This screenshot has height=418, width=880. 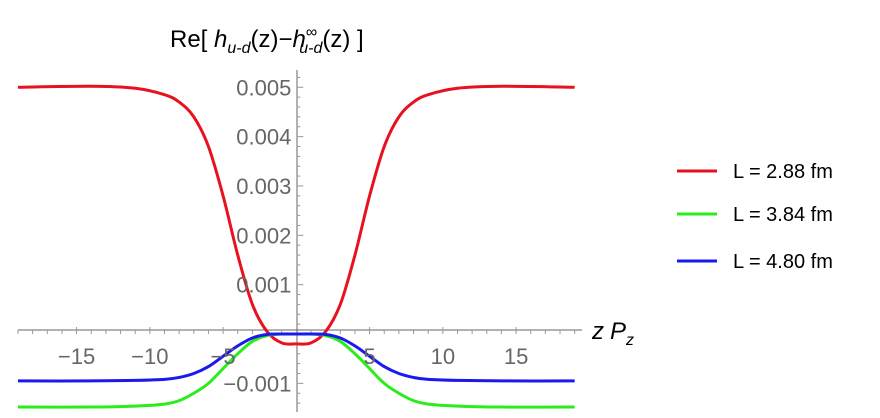 What do you see at coordinates (783, 215) in the screenshot?
I see `legend-label-l384: L = 3.84 fm` at bounding box center [783, 215].